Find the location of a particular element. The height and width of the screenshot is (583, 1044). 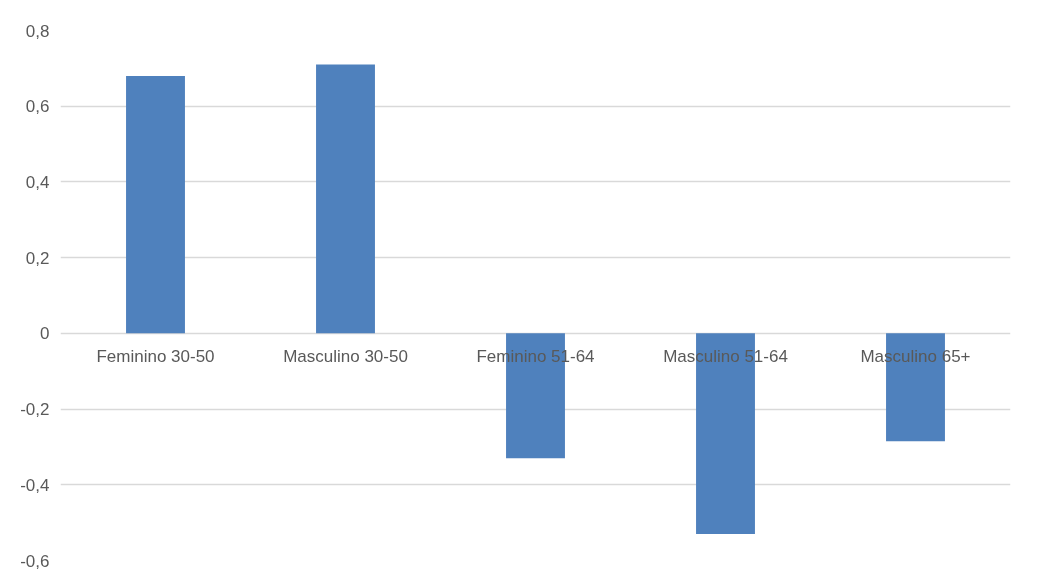

y-tick-label: 0,2 is located at coordinates (37, 258).